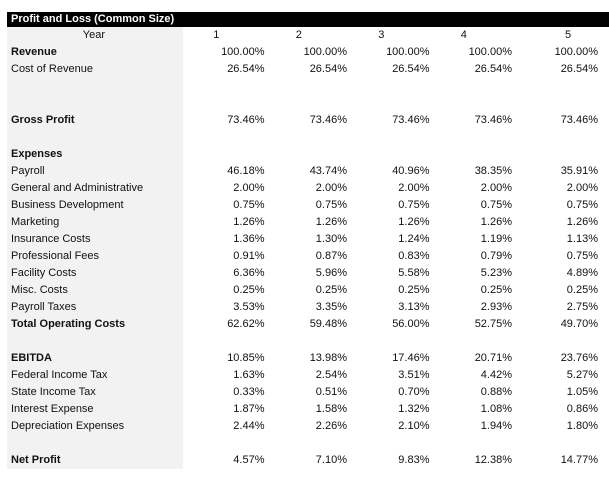  I want to click on row-label: Total Operating Costs, so click(95, 324).